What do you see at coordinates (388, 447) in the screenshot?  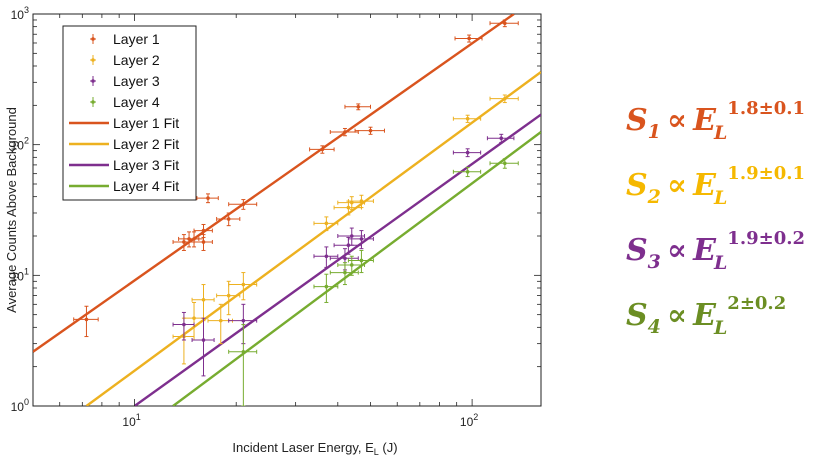 I see `x-axis-label-unit: (J)` at bounding box center [388, 447].